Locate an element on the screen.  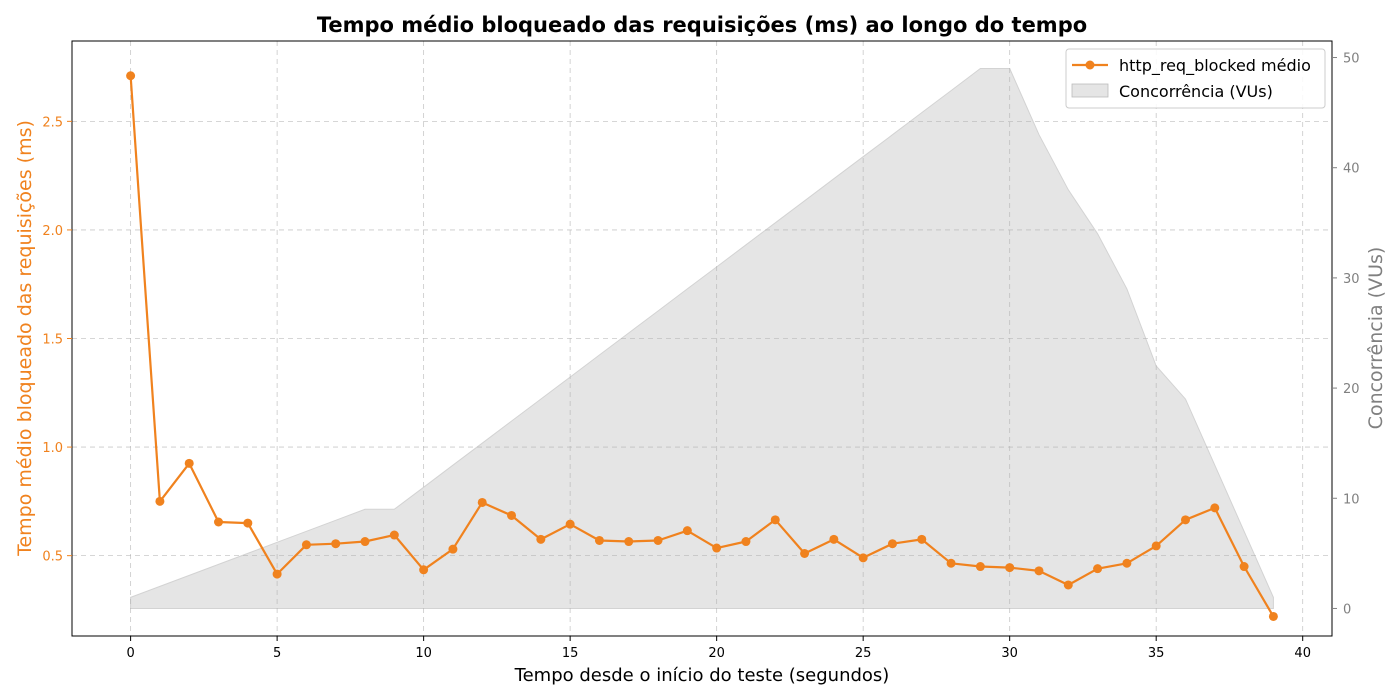
x-axis-label: Tempo desde o início do teste (segundos) is located at coordinates (702, 675).